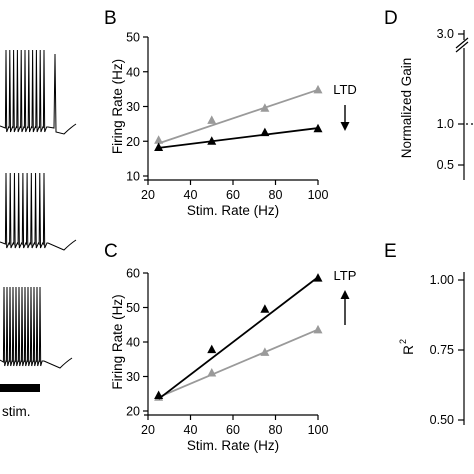 The height and width of the screenshot is (474, 474). I want to click on panel-c-x-tick-label: 40, so click(191, 430).